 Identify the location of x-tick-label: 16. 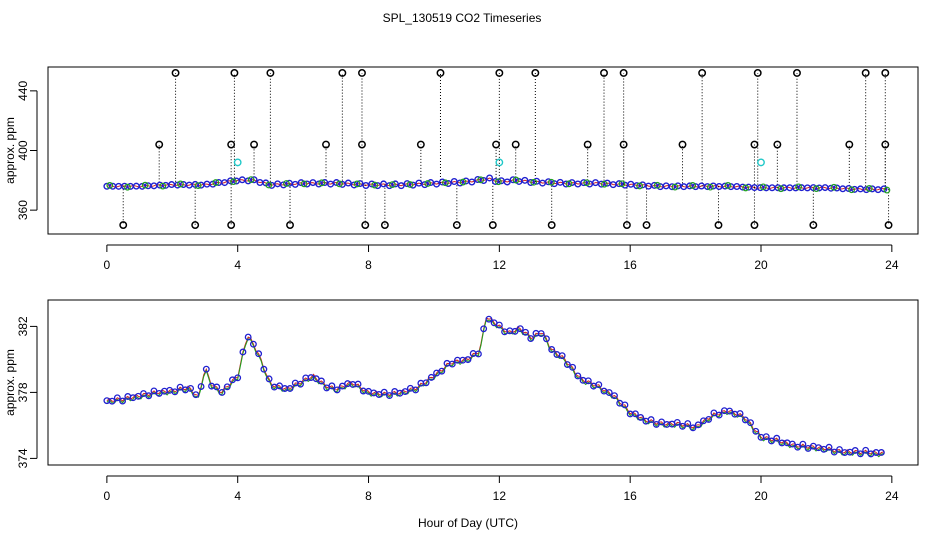
(631, 496).